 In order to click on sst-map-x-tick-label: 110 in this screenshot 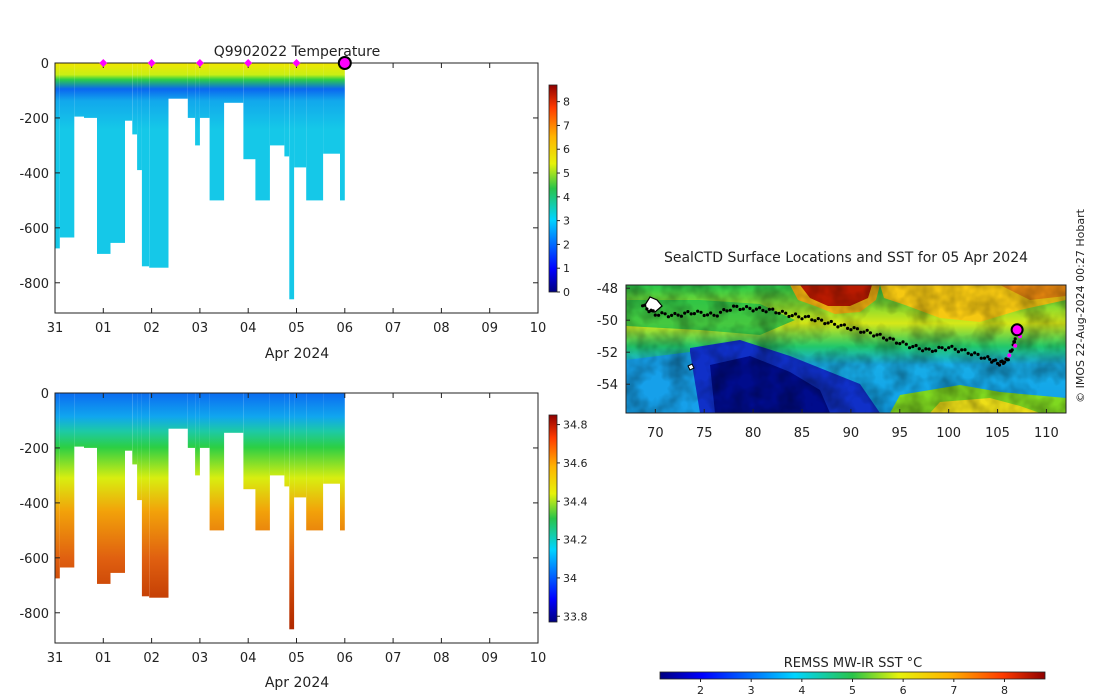, I will do `click(1046, 433)`.